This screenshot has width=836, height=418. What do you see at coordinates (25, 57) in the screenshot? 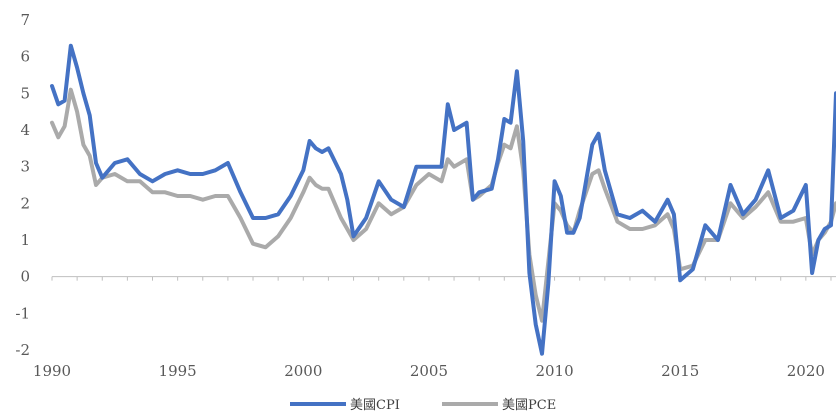
I see `y-tick-label: 6` at bounding box center [25, 57].